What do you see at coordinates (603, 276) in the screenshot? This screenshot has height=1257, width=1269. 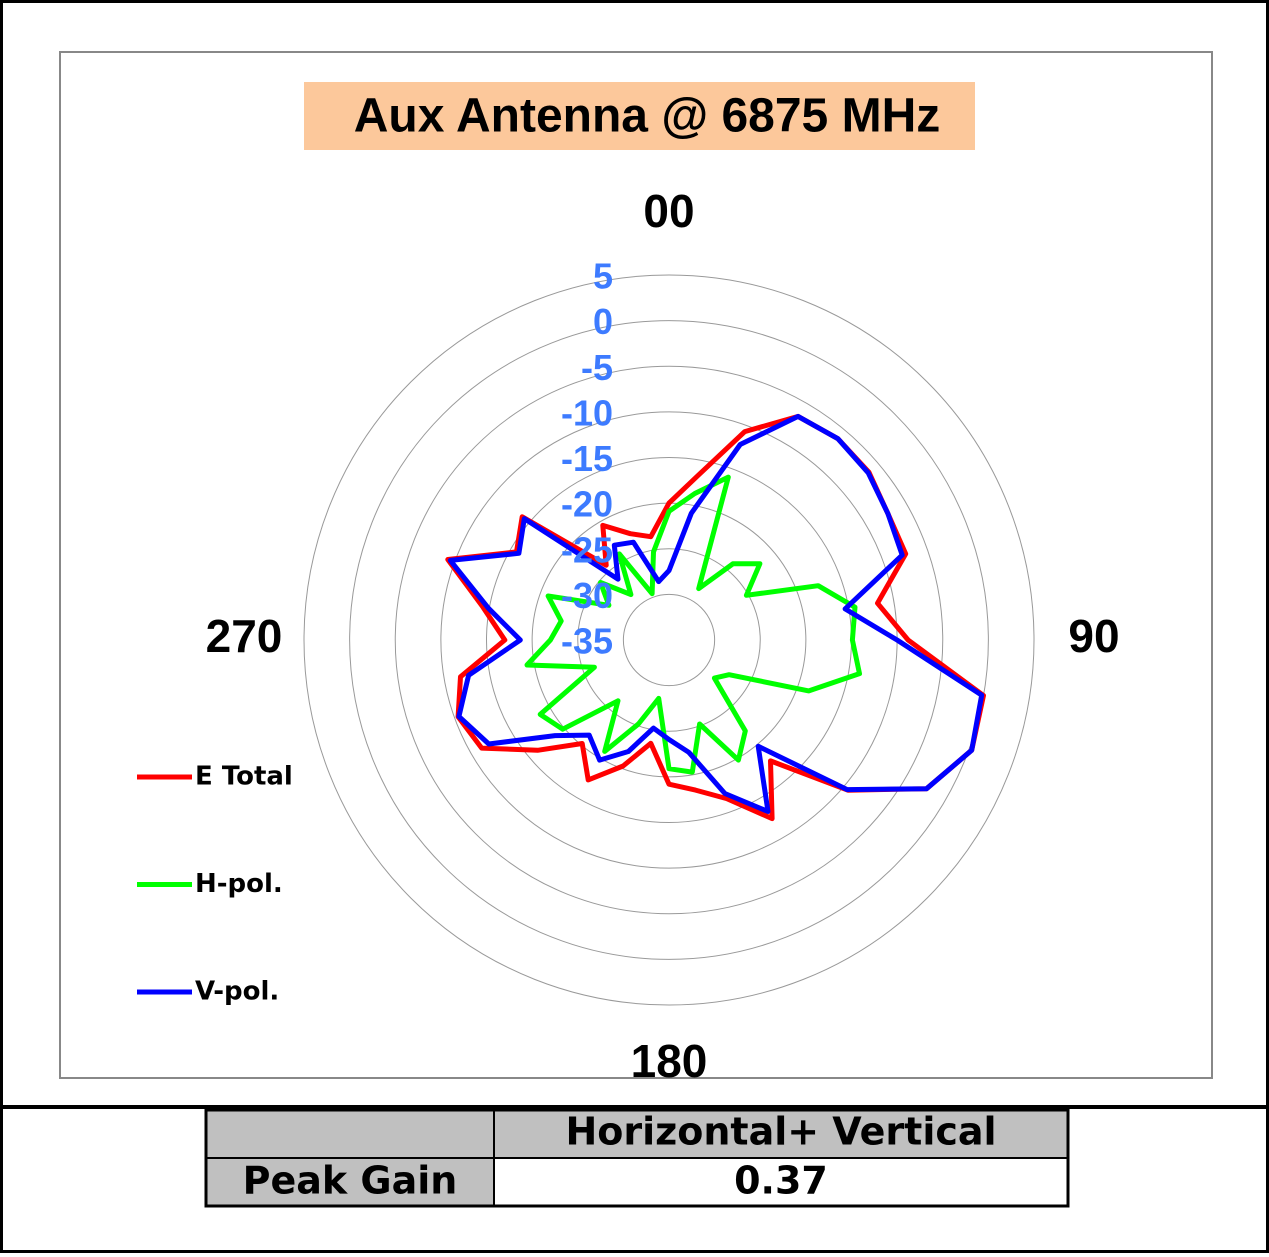 I see `r-tick-label: 5` at bounding box center [603, 276].